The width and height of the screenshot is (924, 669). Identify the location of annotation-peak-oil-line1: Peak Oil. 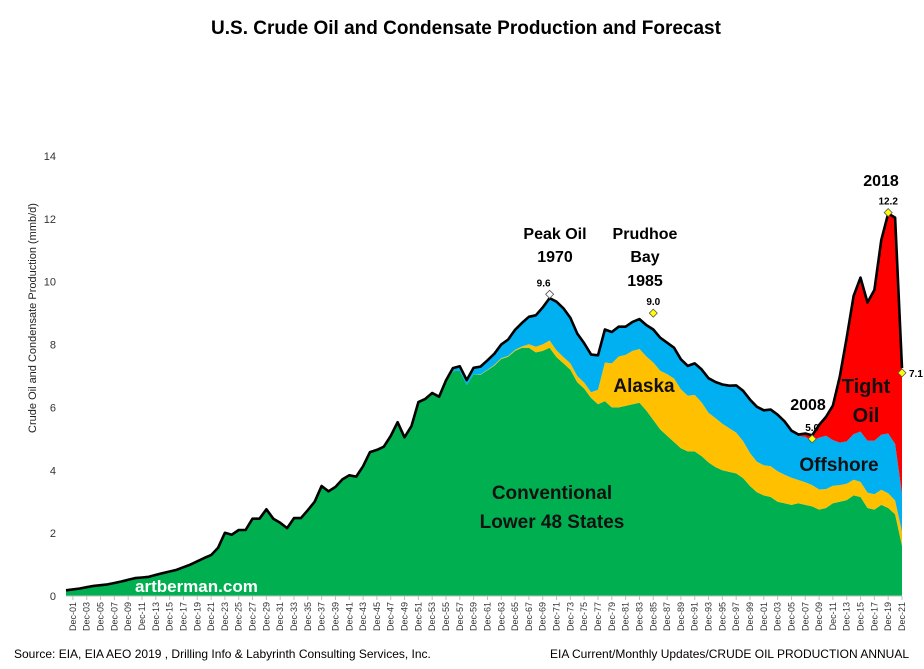
(554, 234).